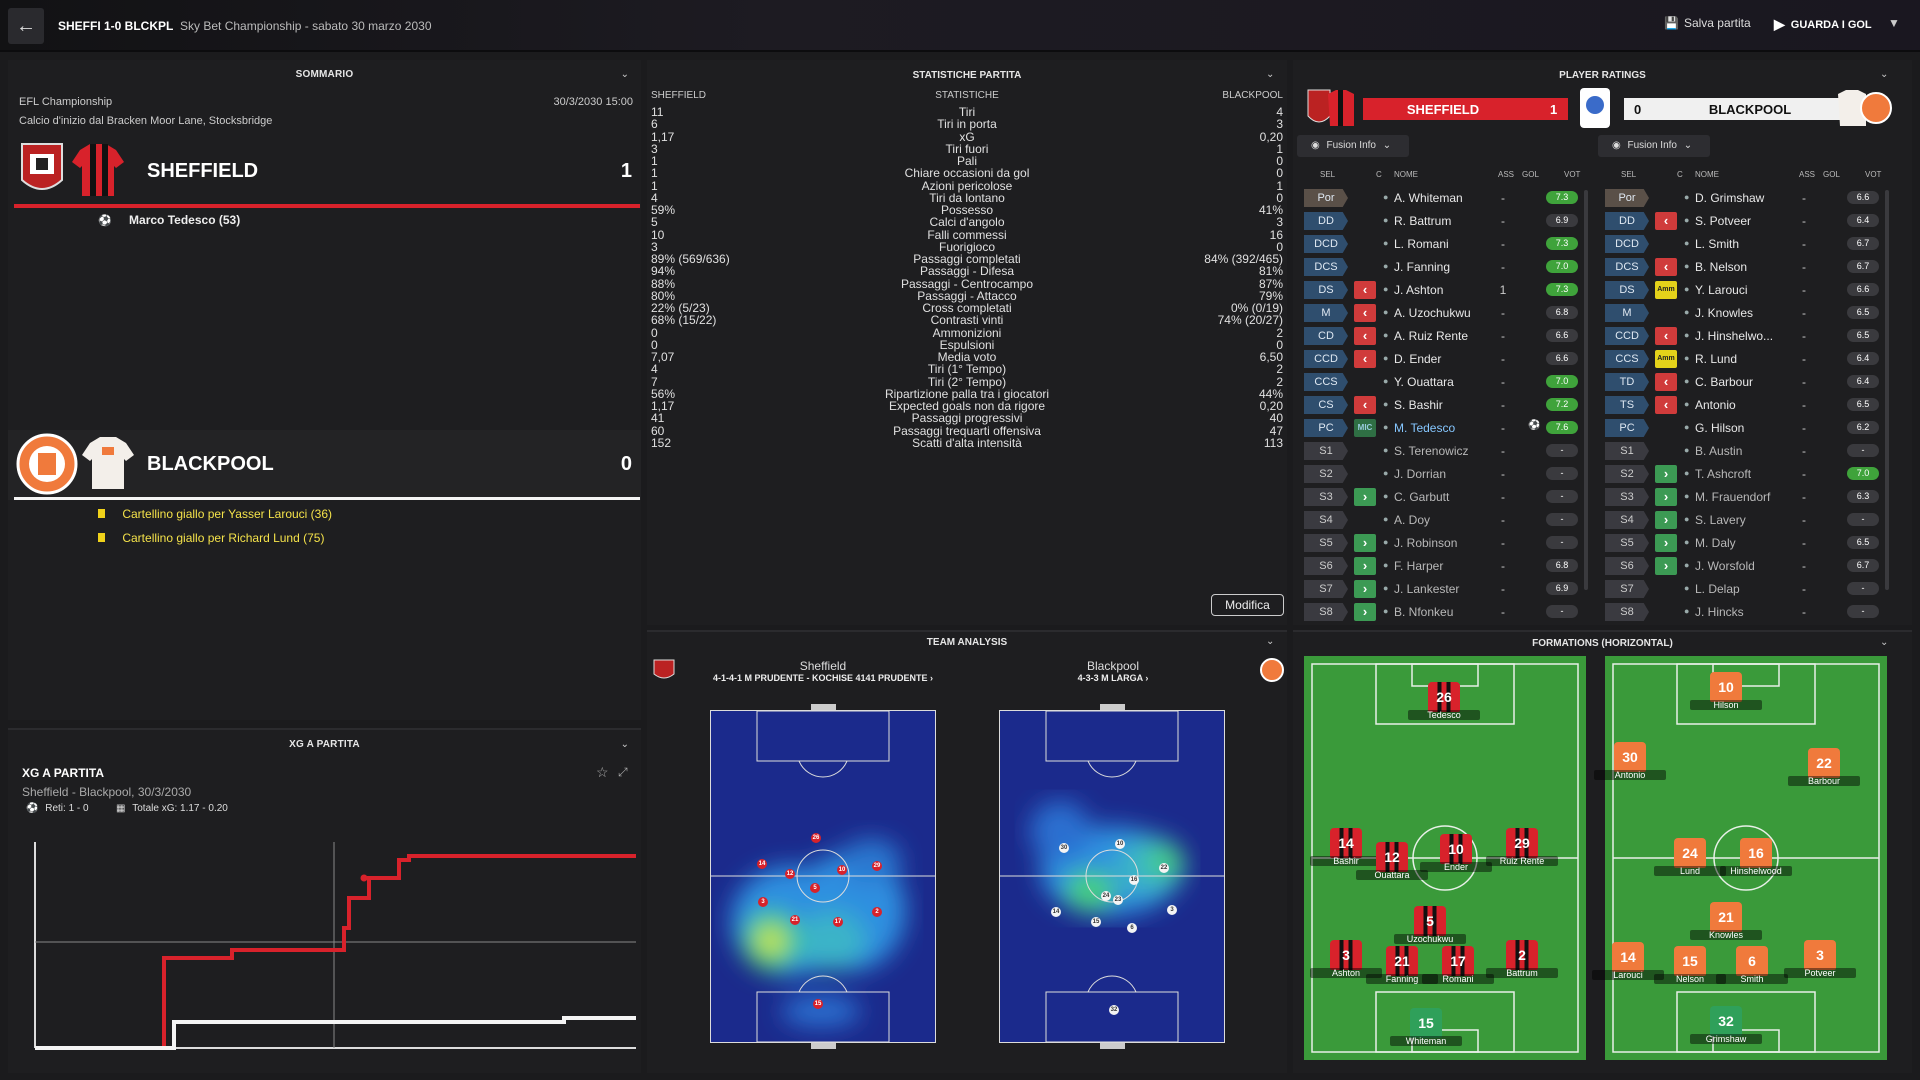 Image resolution: width=1920 pixels, height=1080 pixels. Describe the element at coordinates (1426, 1026) in the screenshot. I see `formation-player: 15 Whiteman` at that location.